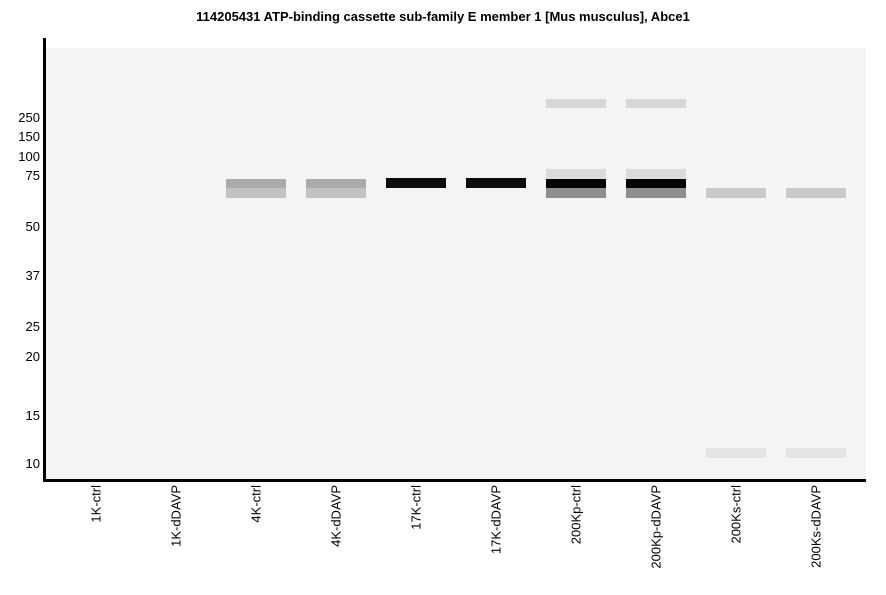 The width and height of the screenshot is (886, 595). Describe the element at coordinates (176, 516) in the screenshot. I see `lane-label: 1K-dDAVP` at that location.